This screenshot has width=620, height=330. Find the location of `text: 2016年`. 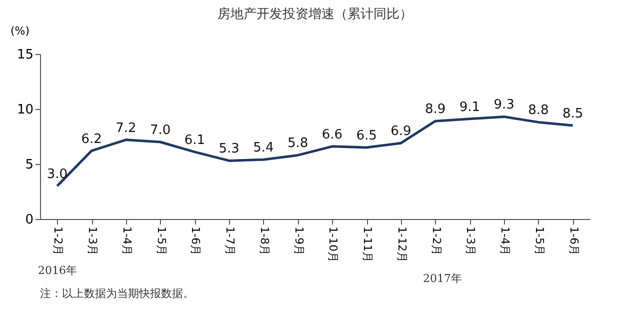

text: 2016年 is located at coordinates (57, 270).